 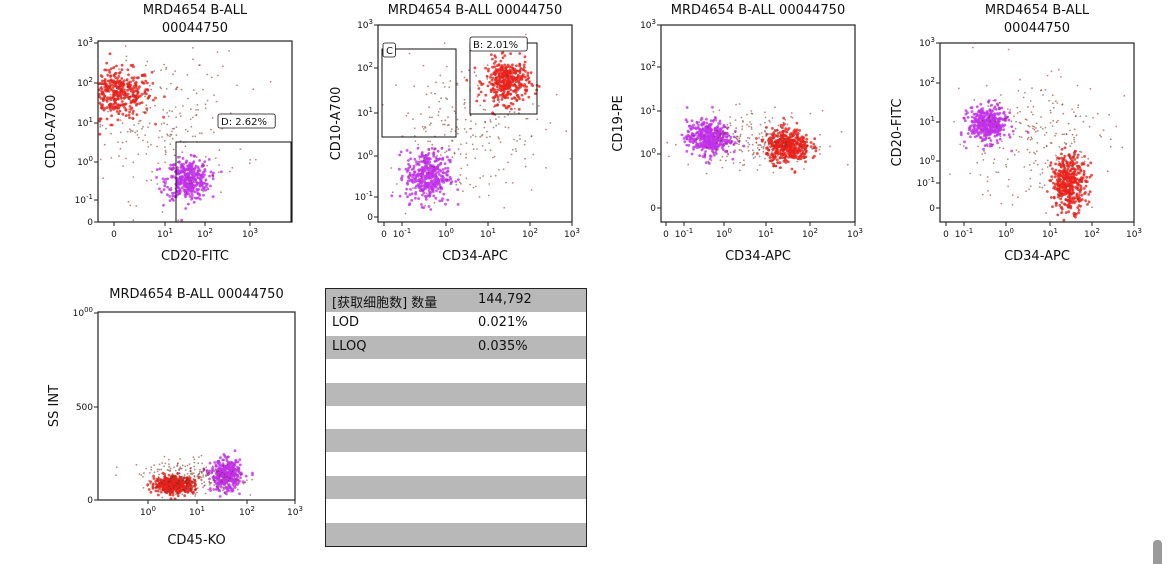 What do you see at coordinates (365, 67) in the screenshot?
I see `y-tick-label: 102` at bounding box center [365, 67].